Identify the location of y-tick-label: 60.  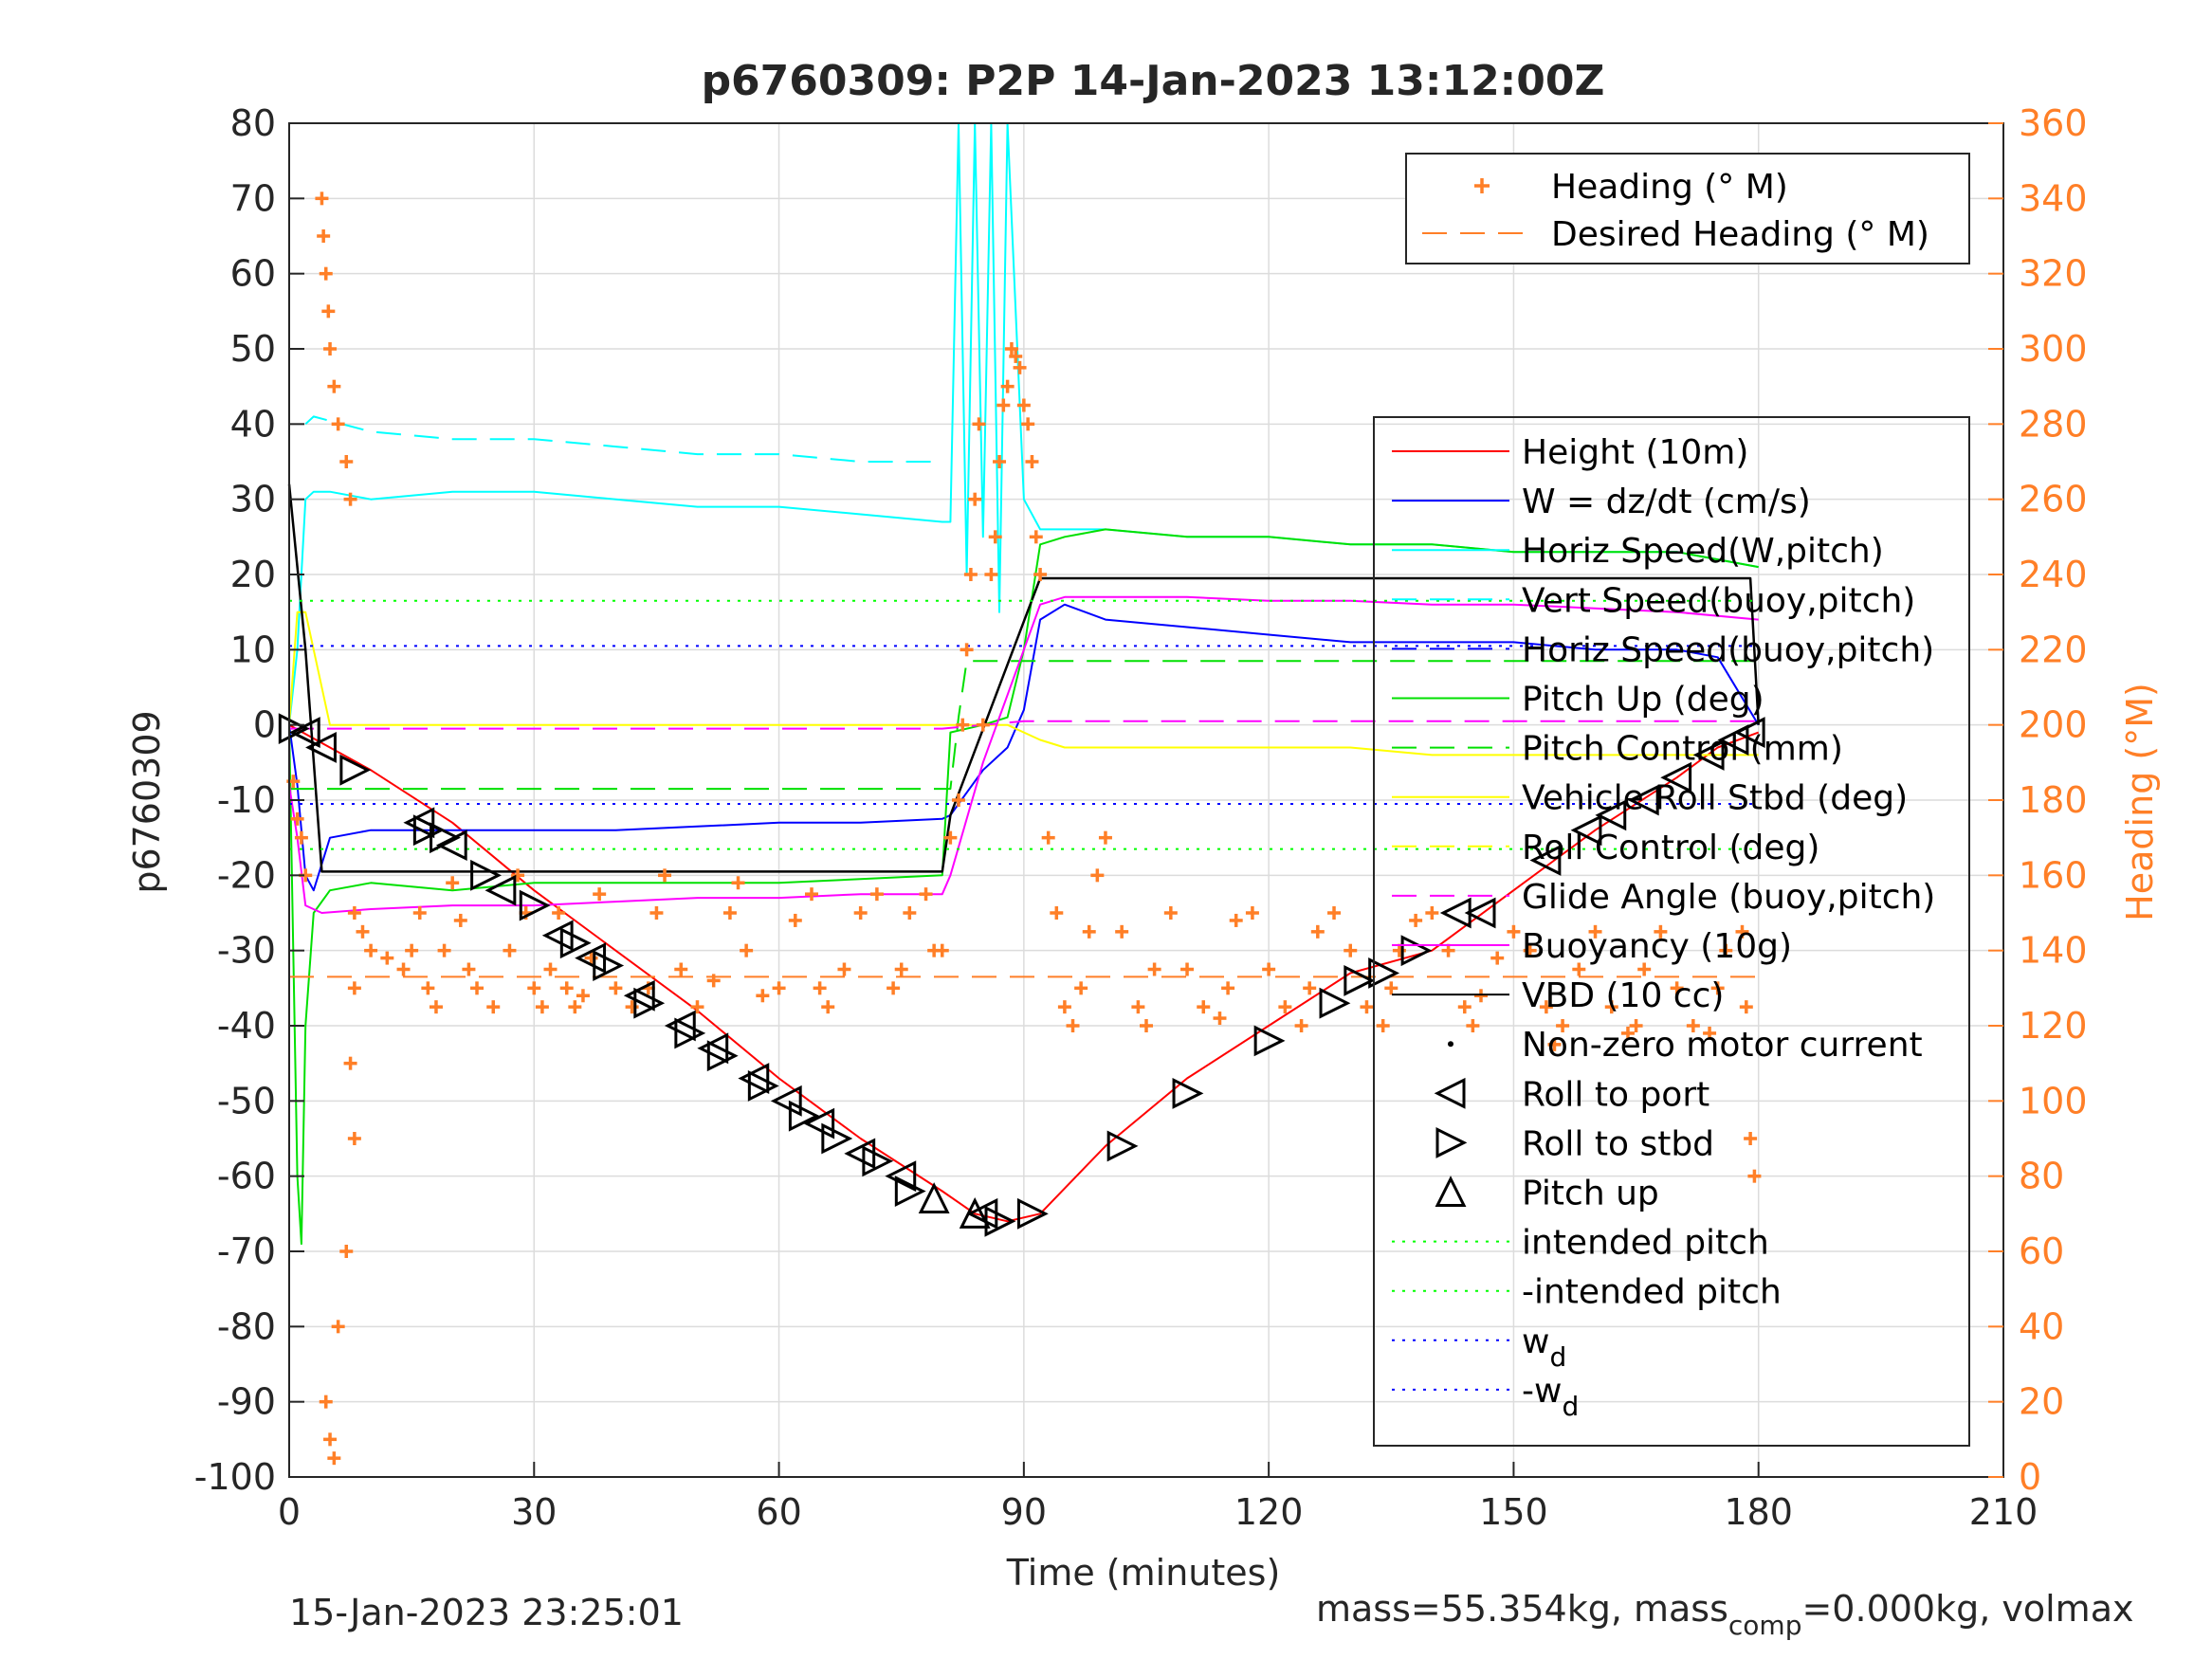
(253, 274).